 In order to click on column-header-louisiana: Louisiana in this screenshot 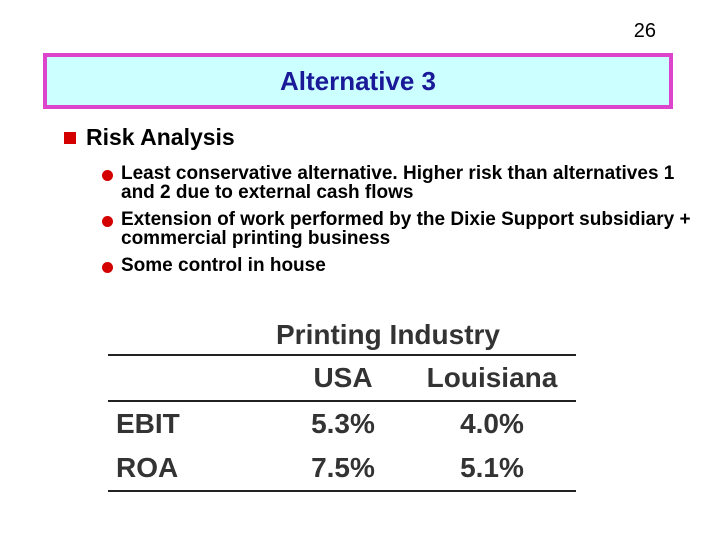, I will do `click(492, 377)`.